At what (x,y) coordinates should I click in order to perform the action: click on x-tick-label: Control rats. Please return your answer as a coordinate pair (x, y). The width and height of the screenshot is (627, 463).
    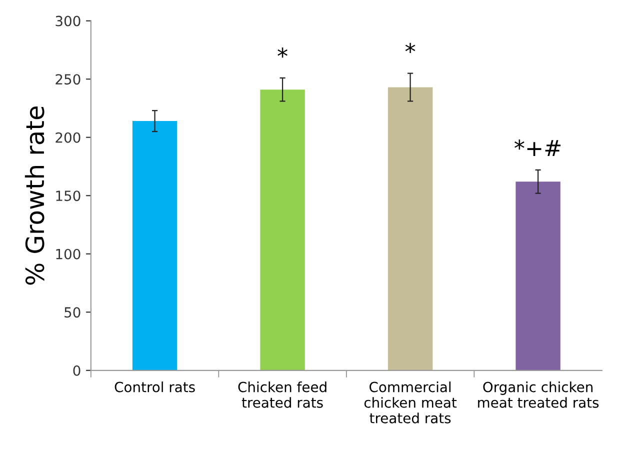
    Looking at the image, I should click on (154, 387).